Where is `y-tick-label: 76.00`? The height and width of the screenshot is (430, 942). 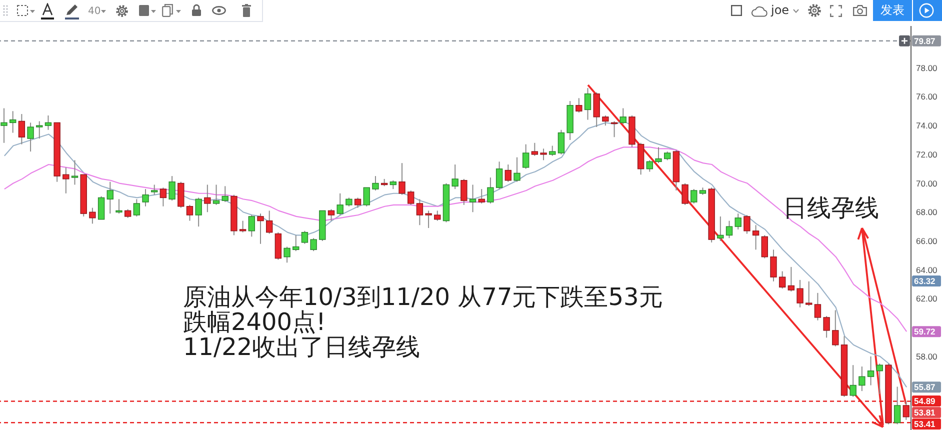 y-tick-label: 76.00 is located at coordinates (927, 97).